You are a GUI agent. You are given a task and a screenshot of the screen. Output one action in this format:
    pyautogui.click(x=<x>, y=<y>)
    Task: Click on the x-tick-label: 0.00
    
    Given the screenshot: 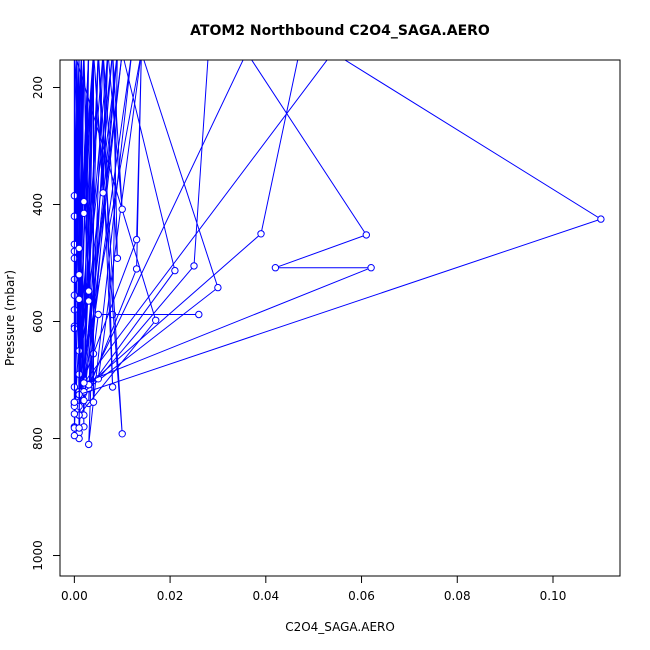 What is the action you would take?
    pyautogui.click(x=74, y=596)
    